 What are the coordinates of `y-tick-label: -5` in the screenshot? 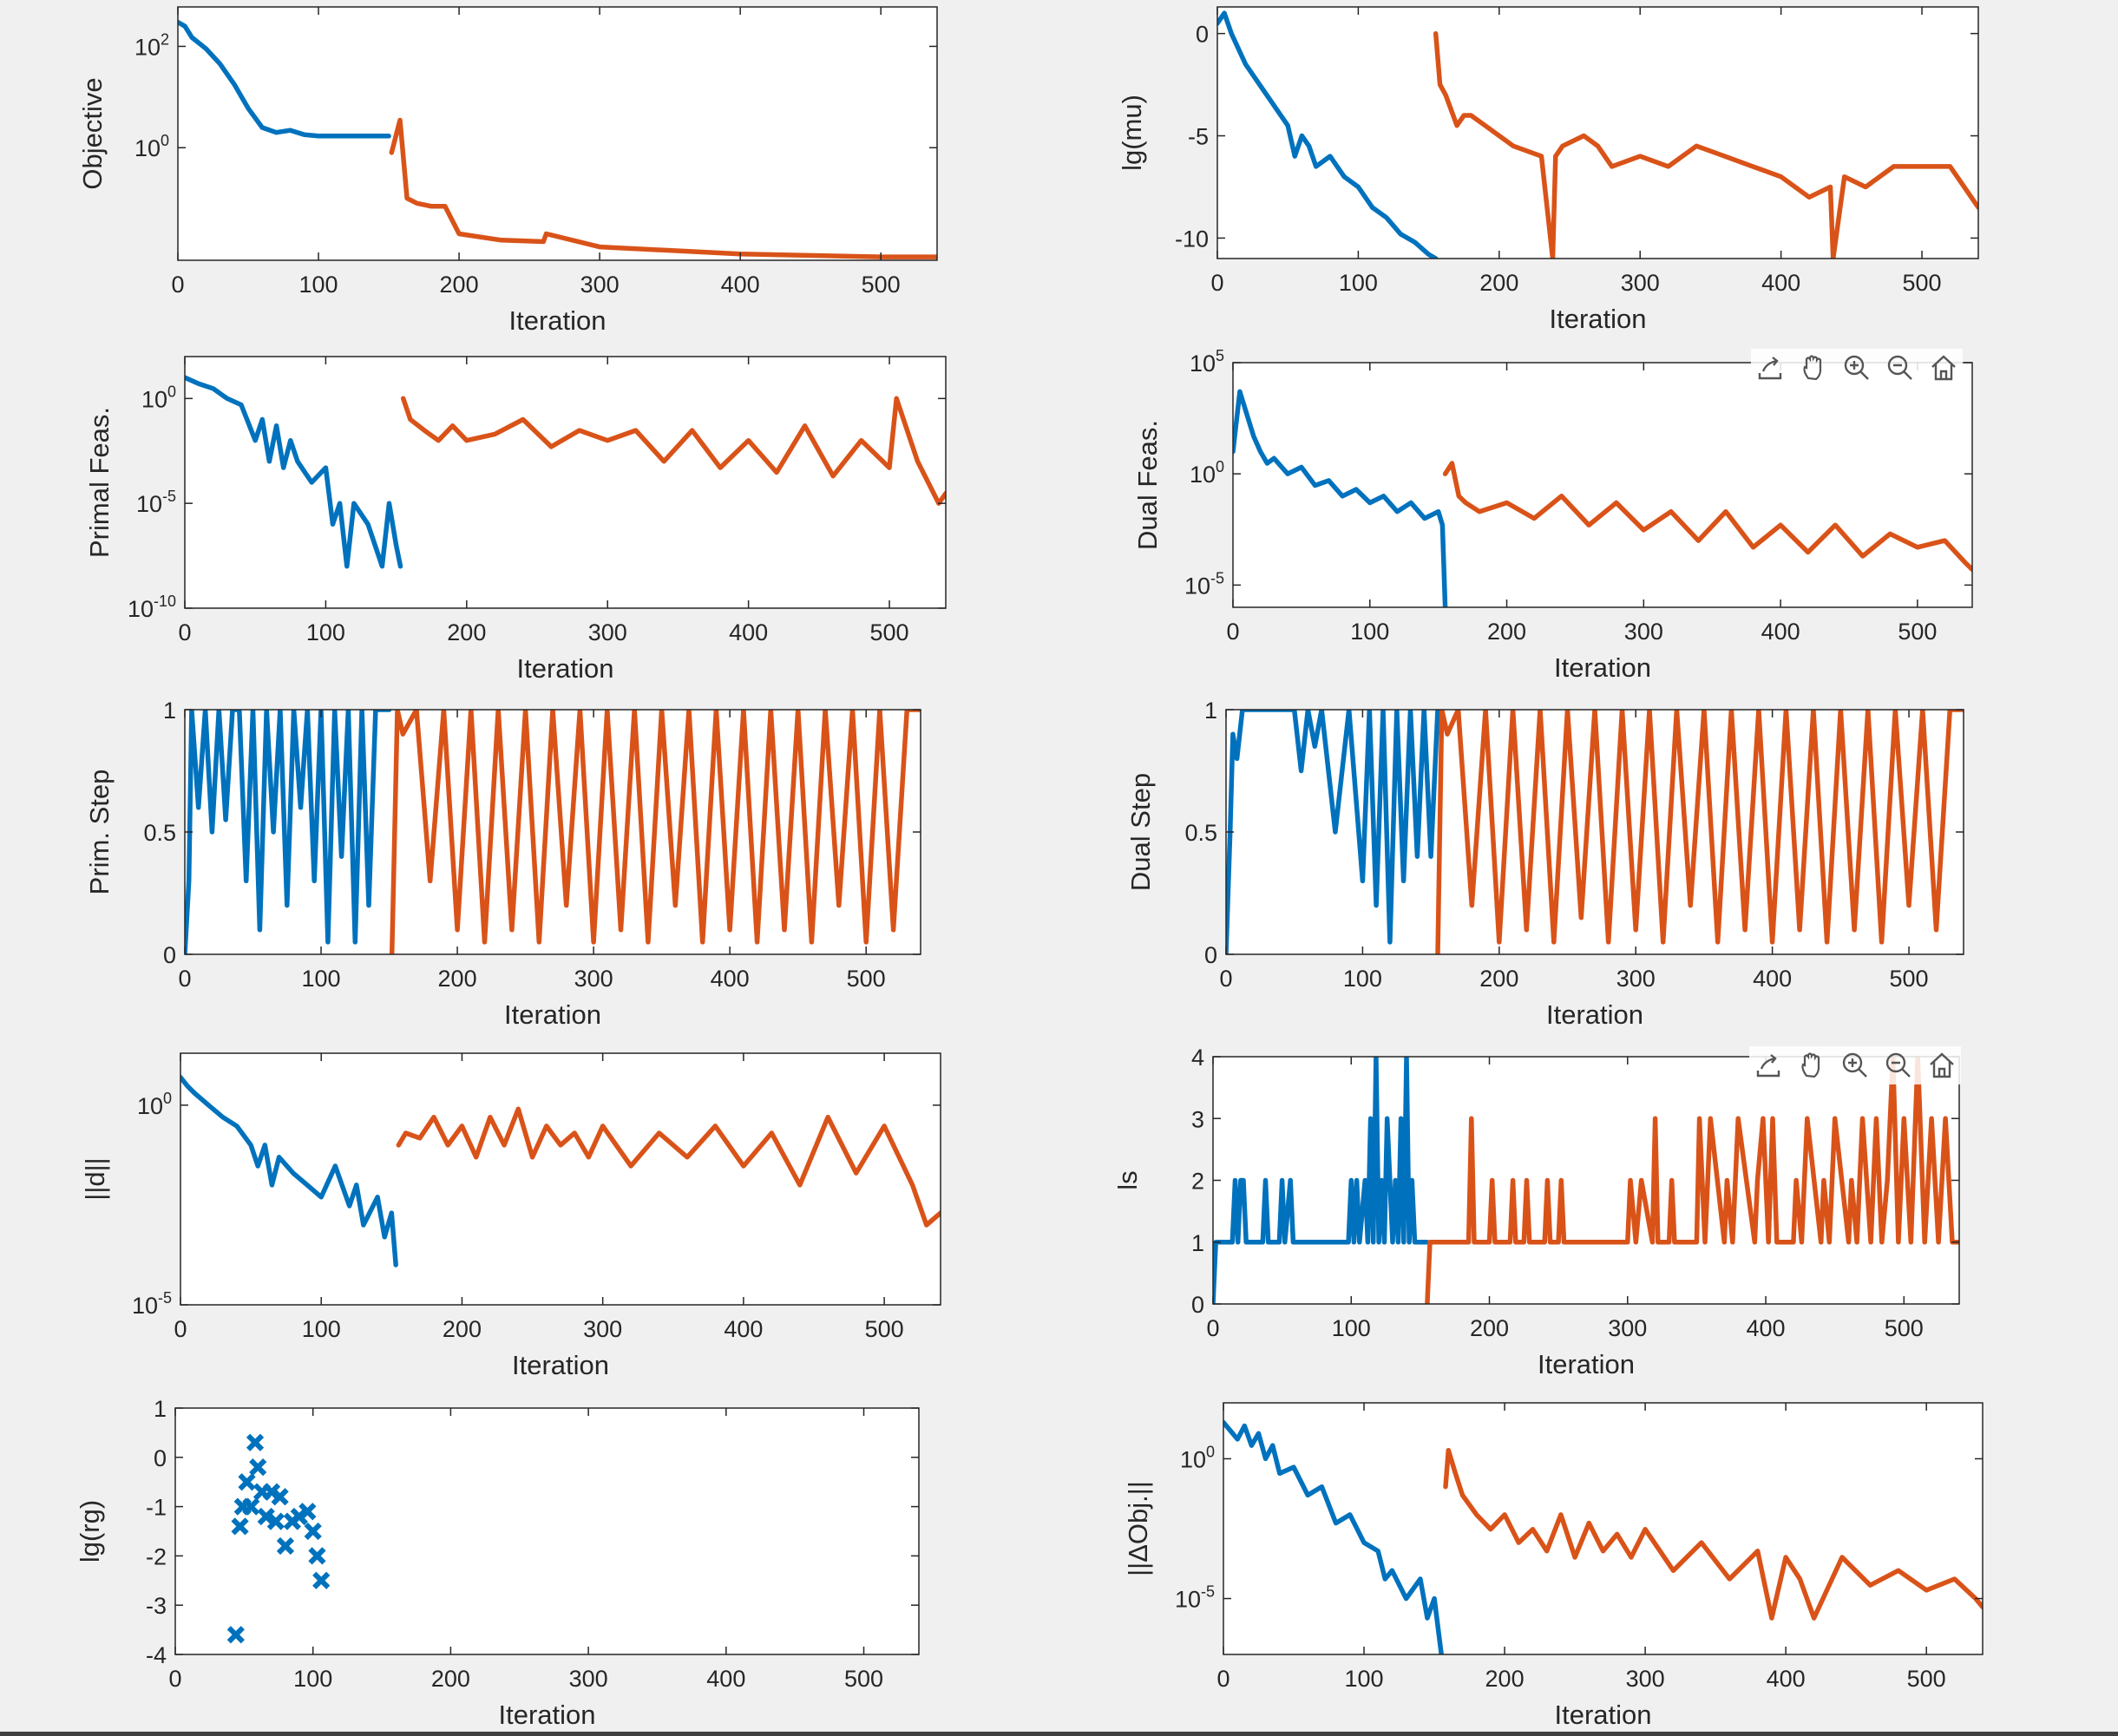 It's located at (1198, 137).